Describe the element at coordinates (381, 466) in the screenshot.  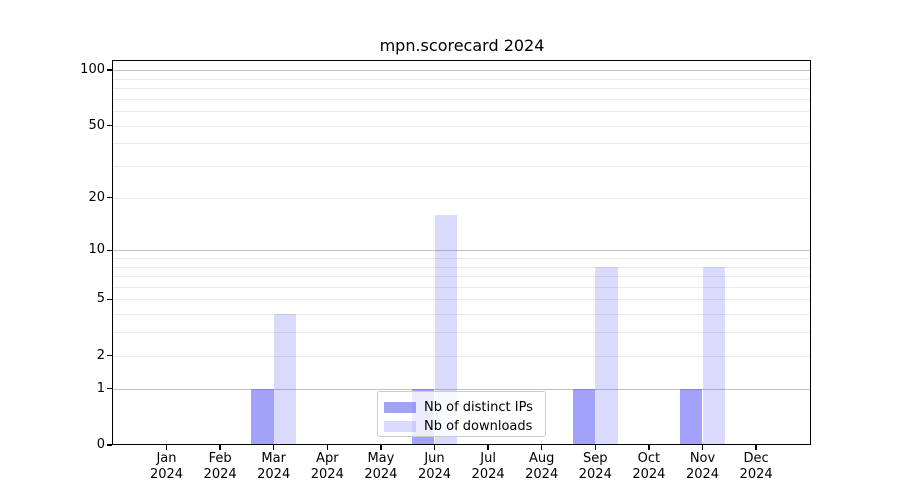
I see `x-tick-label-may: May 2024` at that location.